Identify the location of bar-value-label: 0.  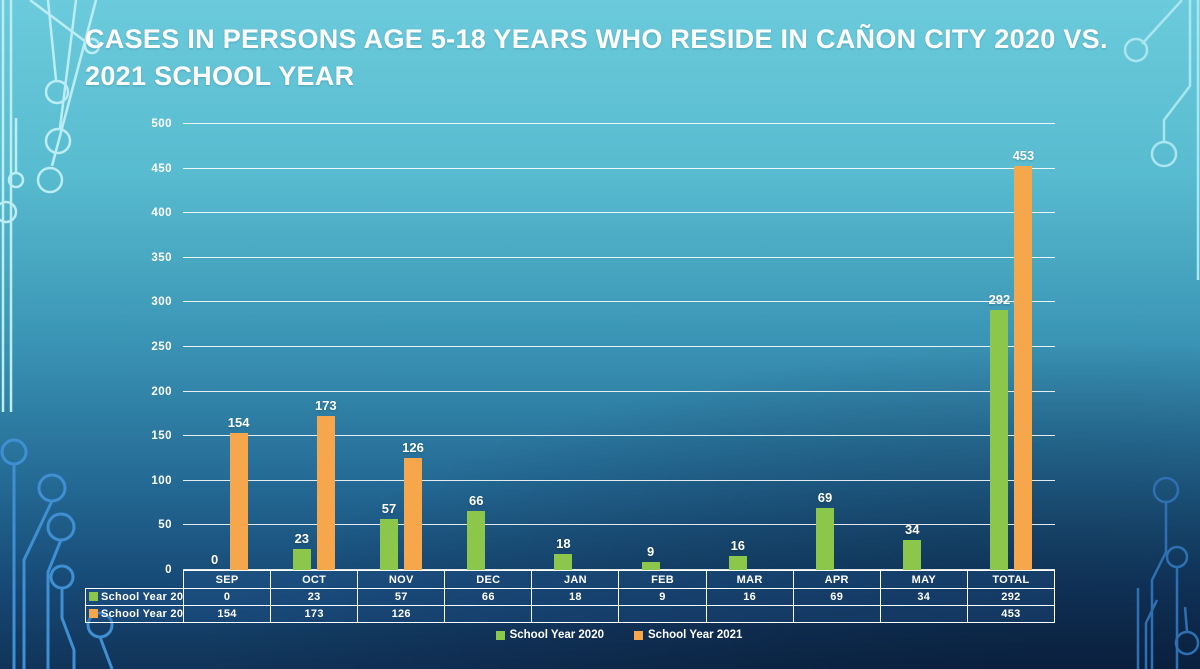
(214, 559).